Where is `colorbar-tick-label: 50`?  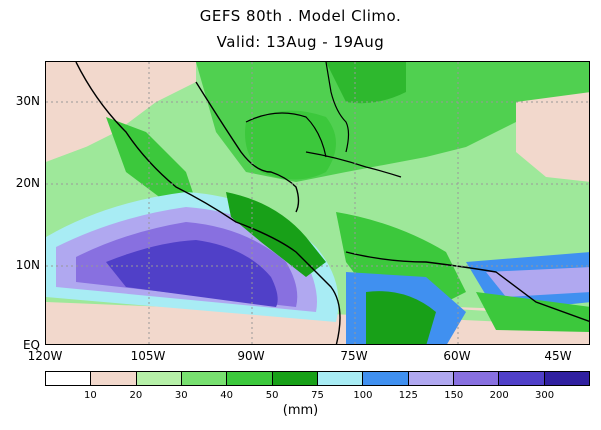 colorbar-tick-label: 50 is located at coordinates (272, 395).